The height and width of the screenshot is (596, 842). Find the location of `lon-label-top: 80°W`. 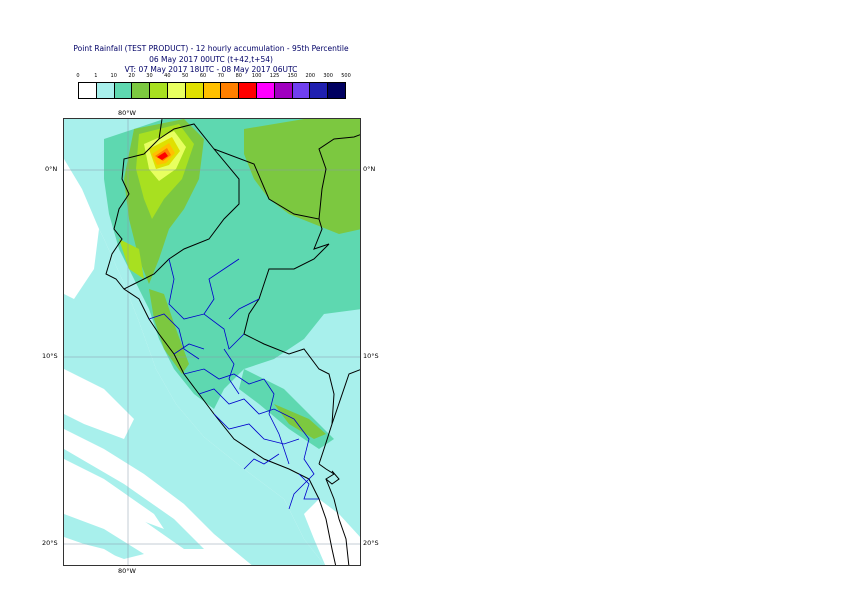

lon-label-top: 80°W is located at coordinates (127, 113).